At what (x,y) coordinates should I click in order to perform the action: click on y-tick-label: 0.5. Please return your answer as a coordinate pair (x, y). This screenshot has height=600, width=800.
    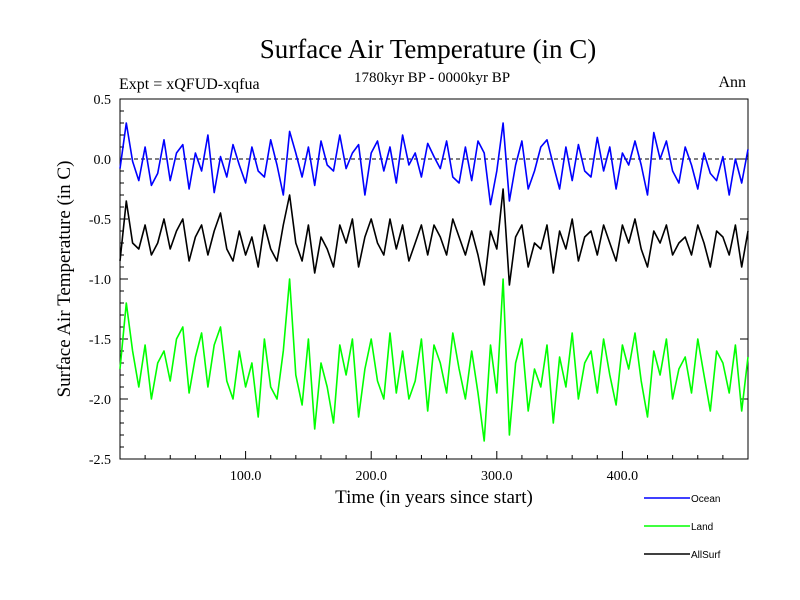
    Looking at the image, I should click on (103, 100).